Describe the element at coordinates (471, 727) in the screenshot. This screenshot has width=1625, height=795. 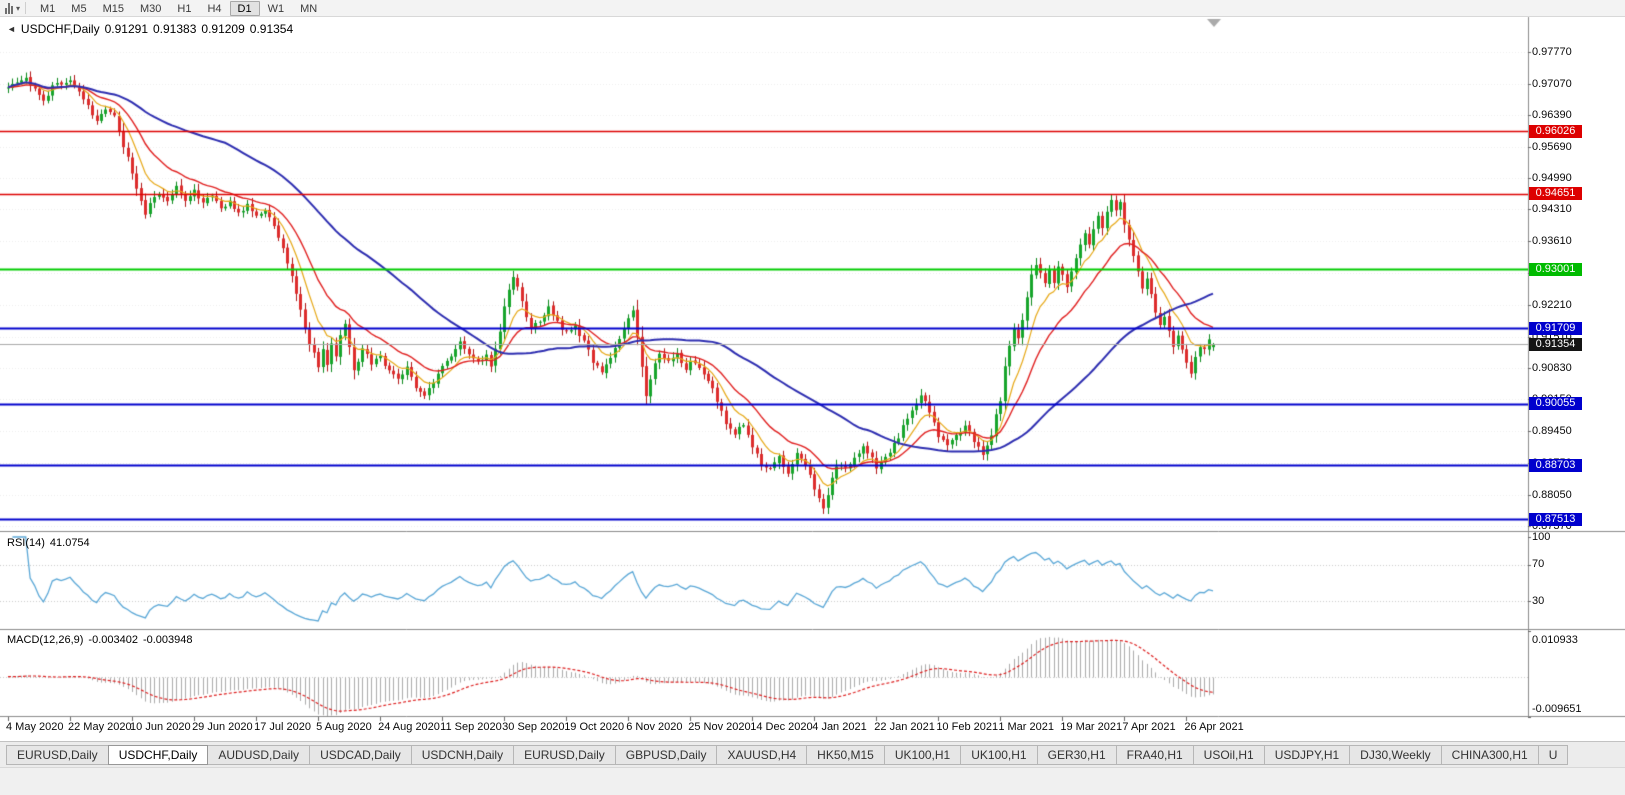
I see `date-tick-label: 11 Sep 2020` at that location.